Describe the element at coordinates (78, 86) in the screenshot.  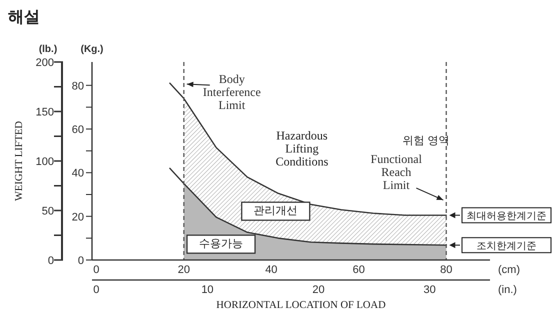
I see `y-tick-label: 80` at that location.